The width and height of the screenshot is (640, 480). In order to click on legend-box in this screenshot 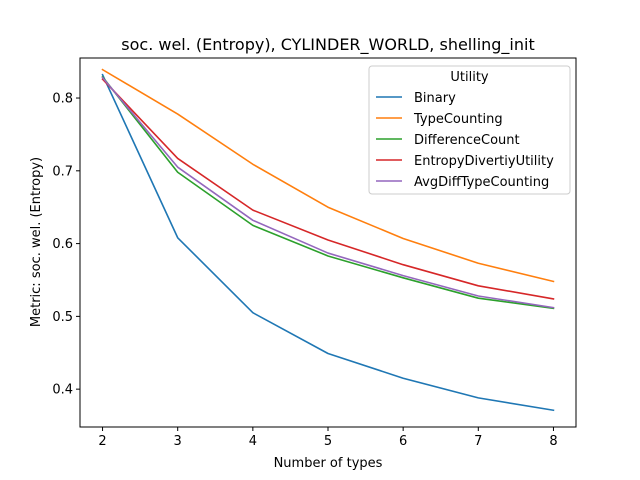, I will do `click(469, 130)`.